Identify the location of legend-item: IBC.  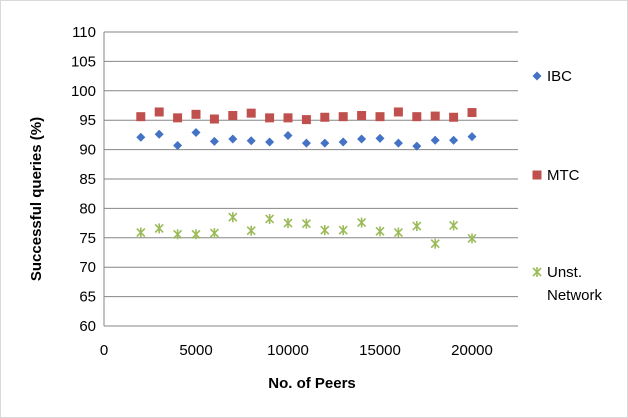
(552, 76).